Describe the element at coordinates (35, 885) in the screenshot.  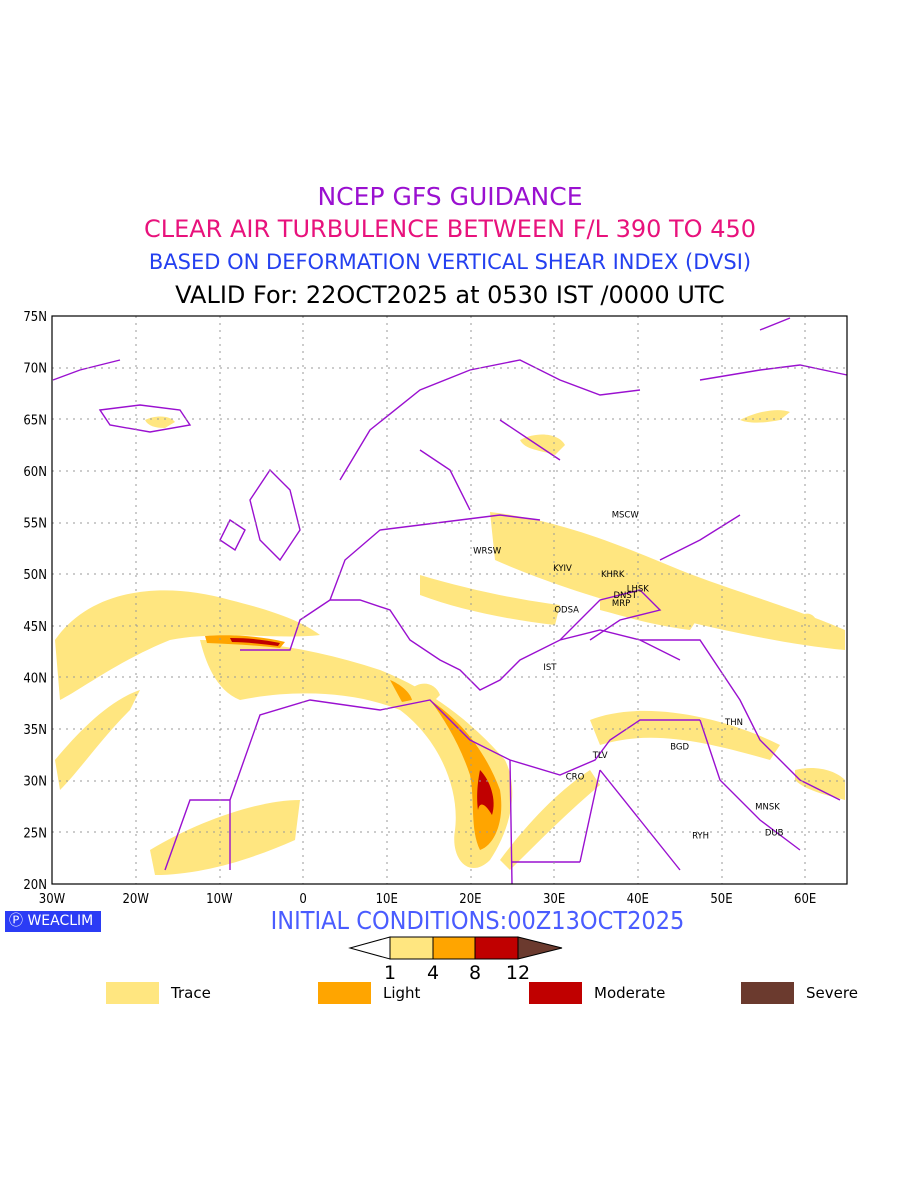
I see `lat-tick-label: 20N` at that location.